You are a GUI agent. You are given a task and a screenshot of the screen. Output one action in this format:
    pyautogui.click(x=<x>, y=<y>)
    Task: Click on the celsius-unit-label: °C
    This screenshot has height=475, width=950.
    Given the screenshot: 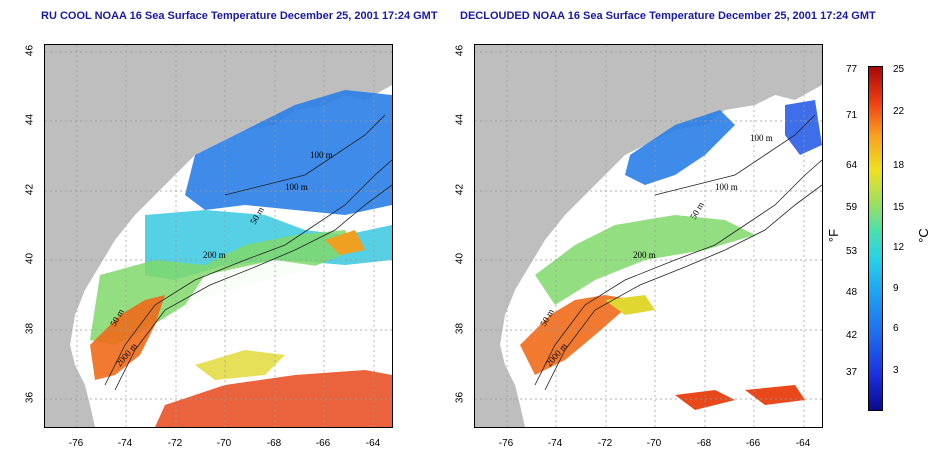 What is the action you would take?
    pyautogui.click(x=923, y=235)
    